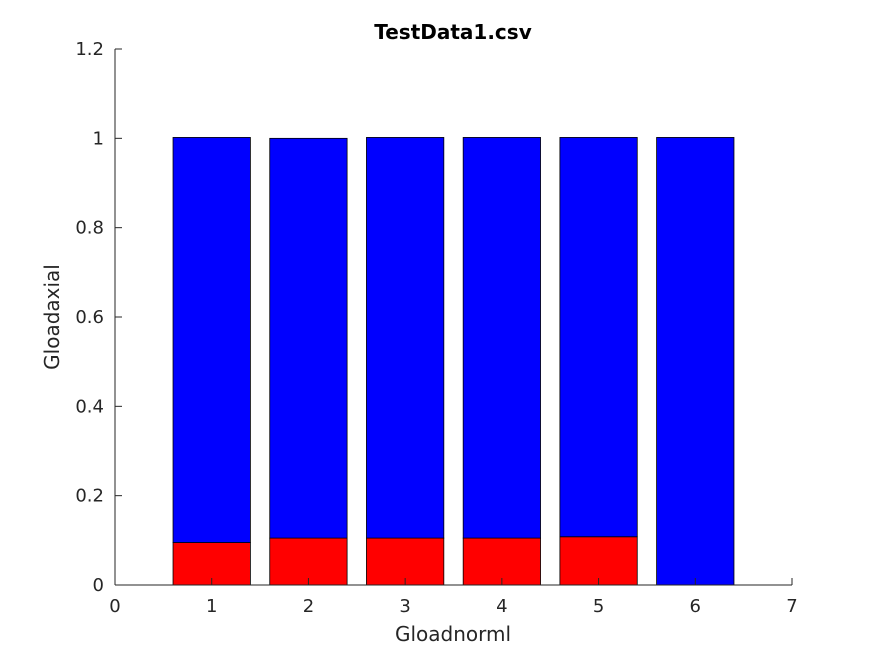  What do you see at coordinates (501, 606) in the screenshot?
I see `x-tick-label: 4` at bounding box center [501, 606].